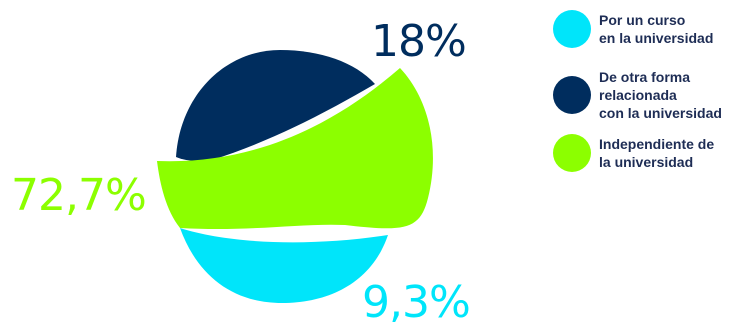 The height and width of the screenshot is (328, 741). Describe the element at coordinates (416, 302) in the screenshot. I see `slice-value-label-por-un-curso: 9,3%` at that location.